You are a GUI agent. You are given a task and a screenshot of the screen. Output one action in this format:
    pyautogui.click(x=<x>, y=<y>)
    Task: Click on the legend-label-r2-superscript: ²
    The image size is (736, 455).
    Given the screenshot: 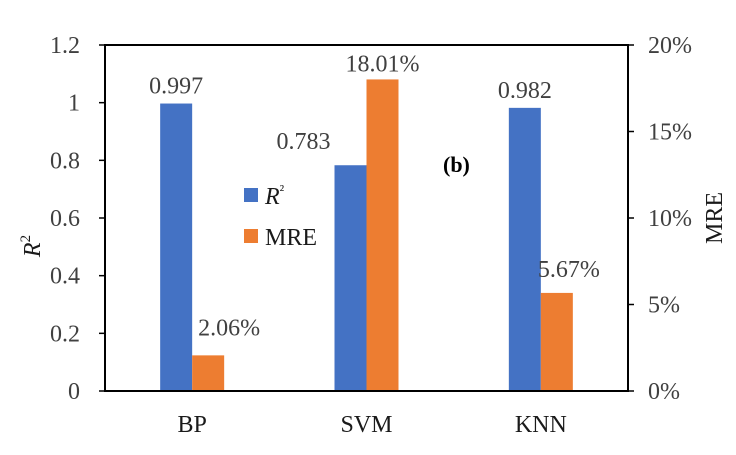 What is the action you would take?
    pyautogui.click(x=282, y=191)
    